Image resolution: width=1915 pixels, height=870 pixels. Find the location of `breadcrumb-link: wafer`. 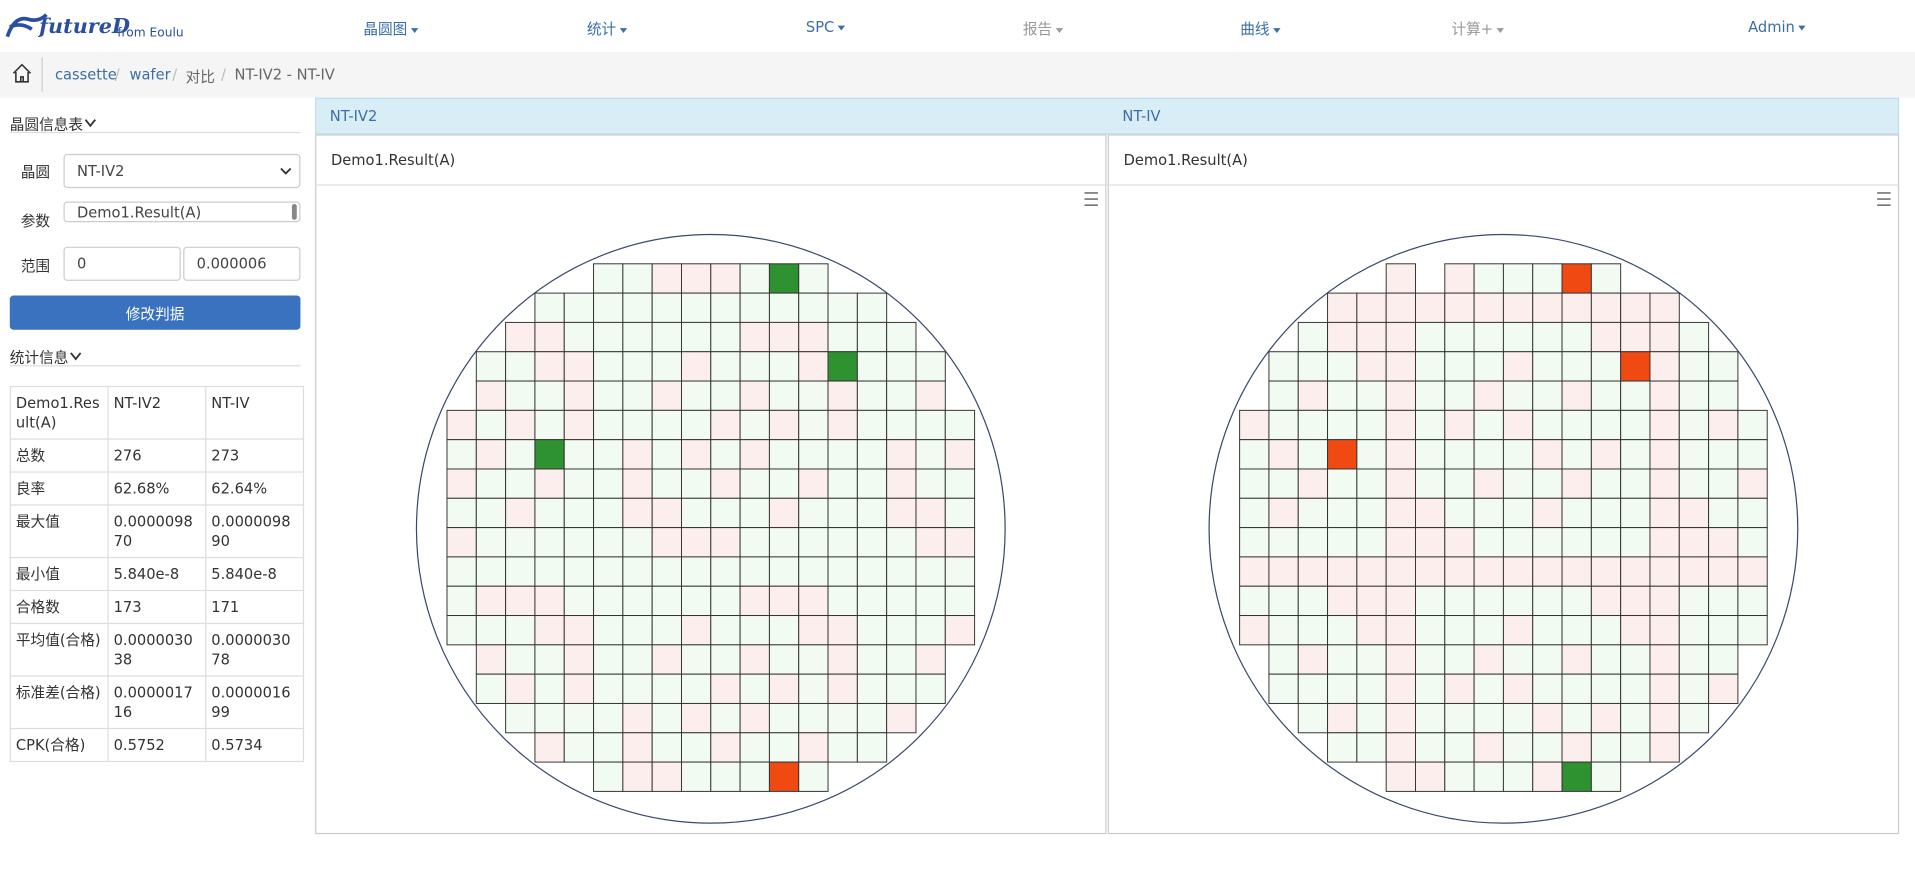

breadcrumb-link: wafer is located at coordinates (150, 74).